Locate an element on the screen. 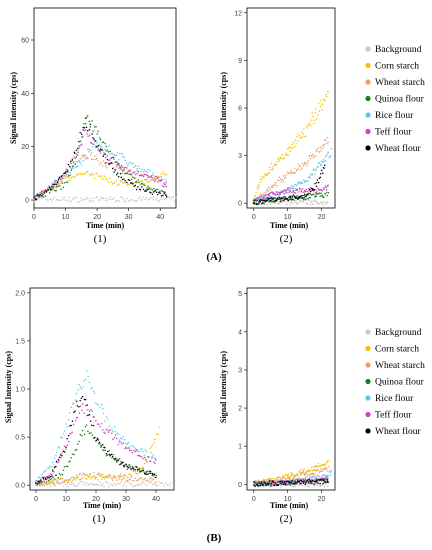 The height and width of the screenshot is (550, 432). series-rice-flour is located at coordinates (96, 426).